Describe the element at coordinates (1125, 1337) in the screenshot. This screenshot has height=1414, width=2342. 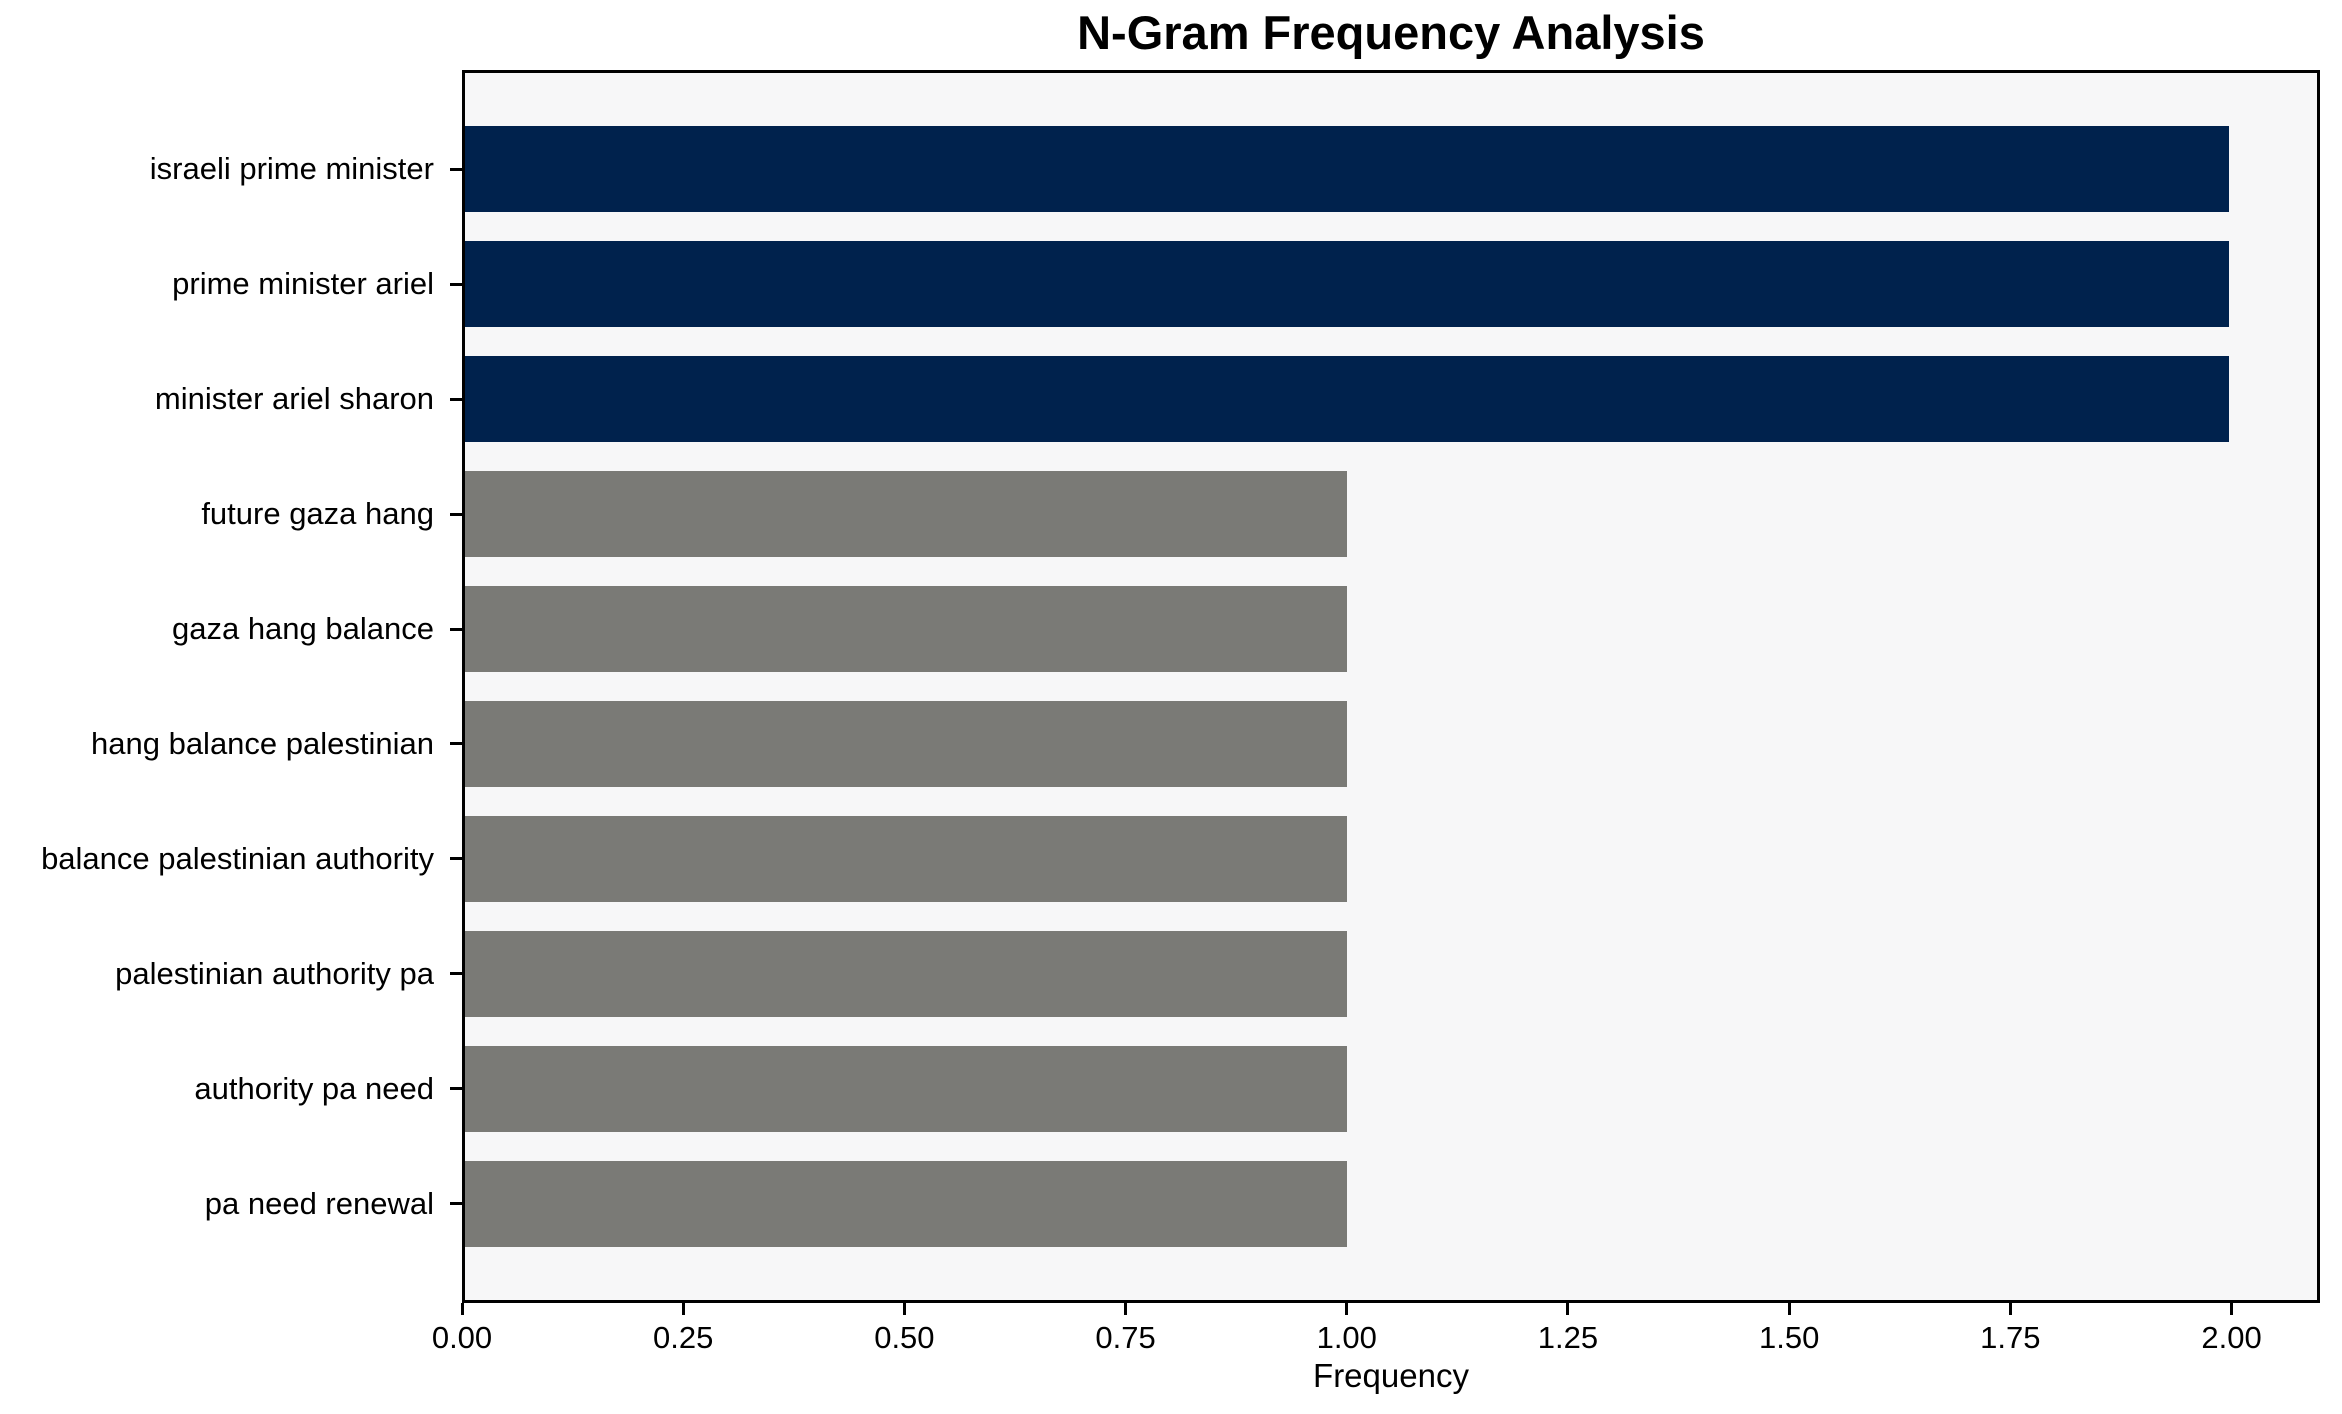
I see `x-tick-label: 0.75` at that location.